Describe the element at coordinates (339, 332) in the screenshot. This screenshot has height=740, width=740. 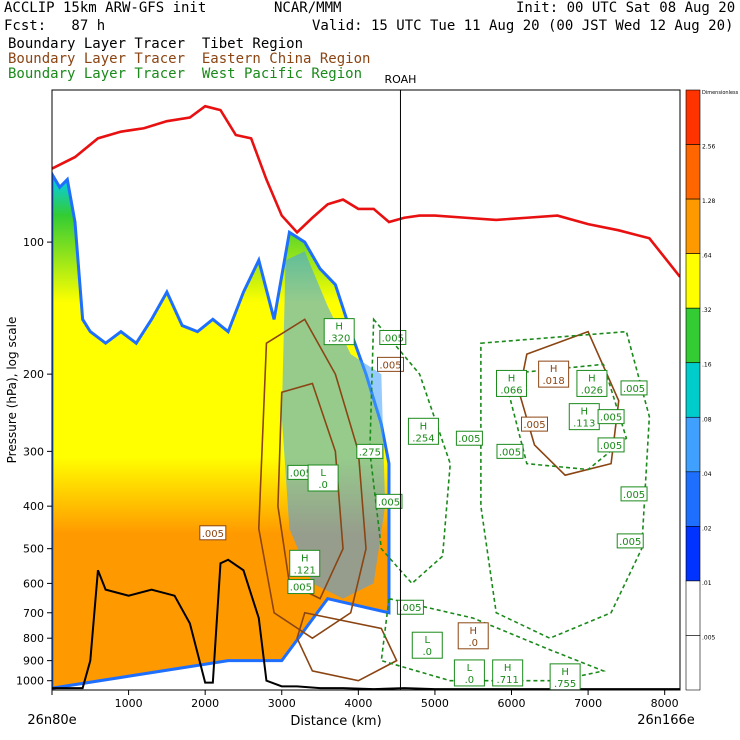
I see `contour-value-label: H.320` at that location.